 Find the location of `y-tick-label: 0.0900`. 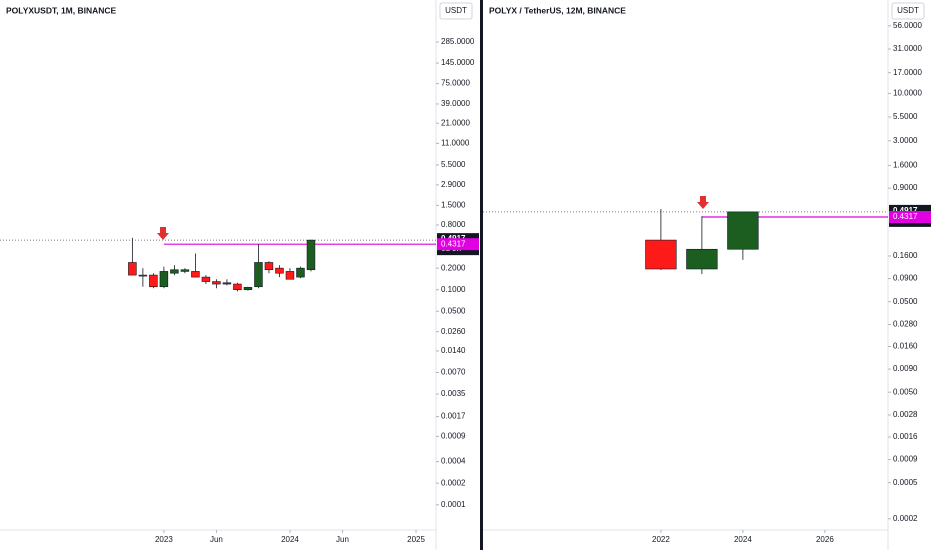

y-tick-label: 0.0900 is located at coordinates (905, 278).